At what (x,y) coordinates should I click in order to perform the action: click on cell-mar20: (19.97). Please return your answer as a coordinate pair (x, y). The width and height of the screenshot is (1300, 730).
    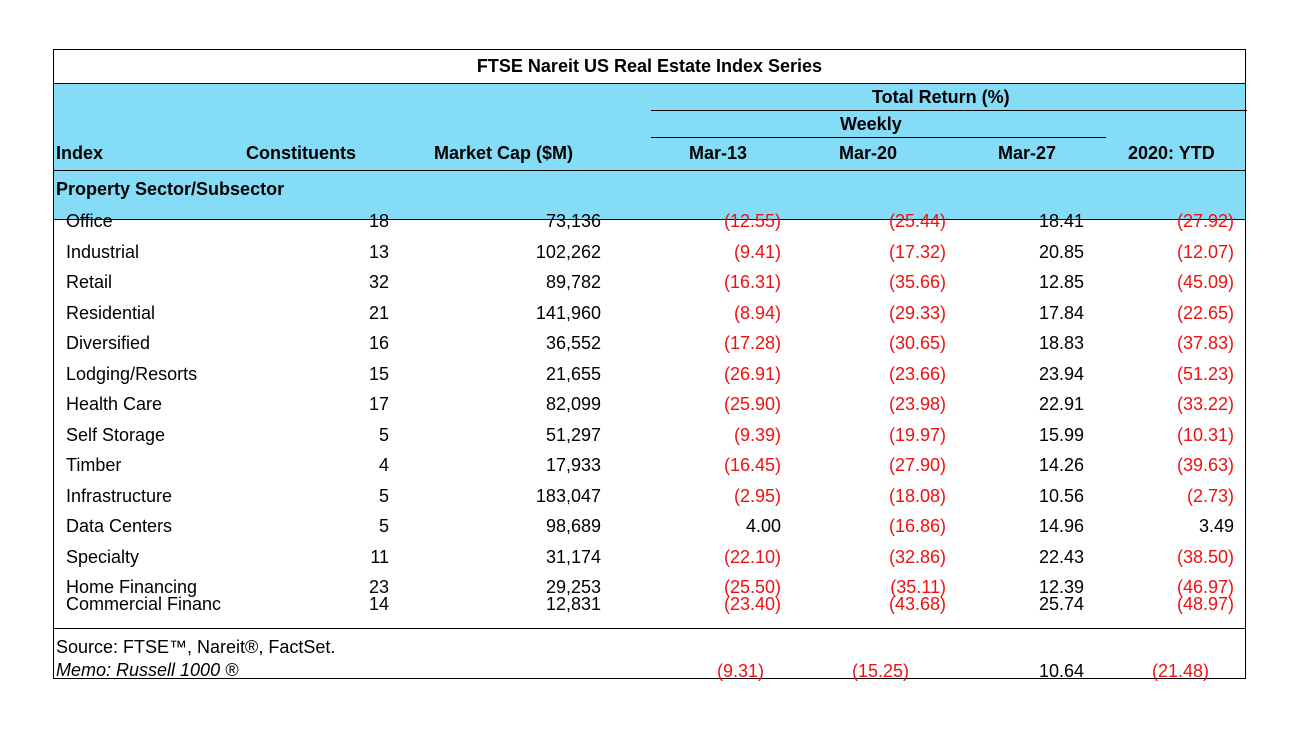
    Looking at the image, I should click on (917, 434).